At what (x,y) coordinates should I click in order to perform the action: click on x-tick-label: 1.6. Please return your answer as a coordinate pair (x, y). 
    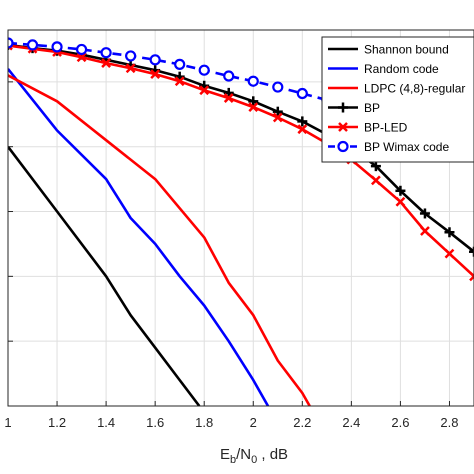
    Looking at the image, I should click on (155, 422).